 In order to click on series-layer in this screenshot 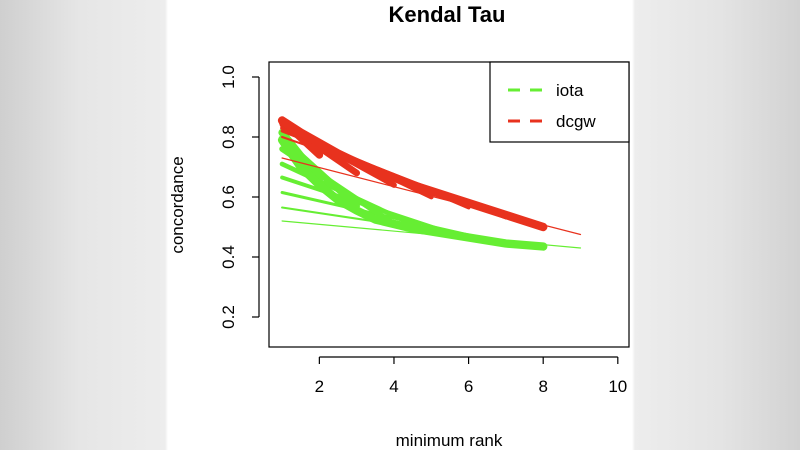, I will do `click(429, 183)`.